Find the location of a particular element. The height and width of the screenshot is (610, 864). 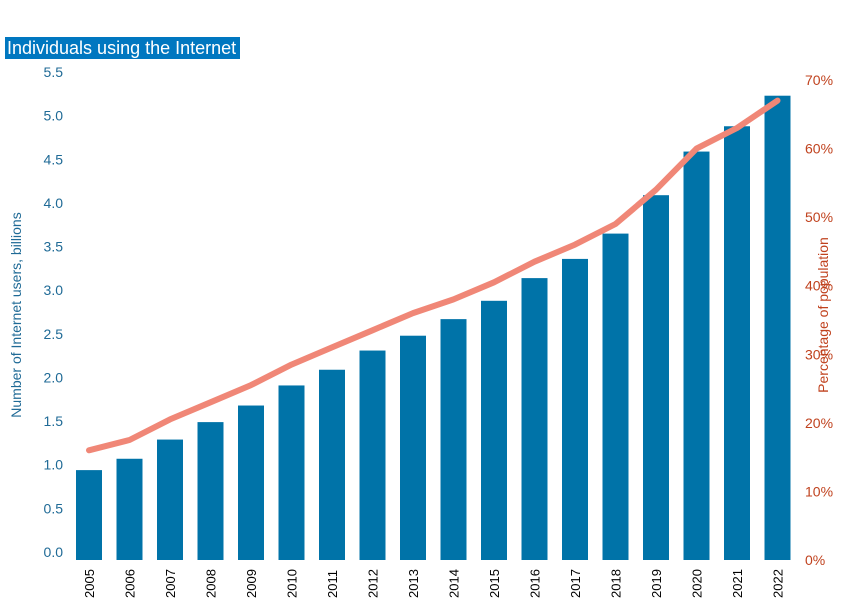

y-axis-label: Number of Internet users, billions is located at coordinates (16, 314).